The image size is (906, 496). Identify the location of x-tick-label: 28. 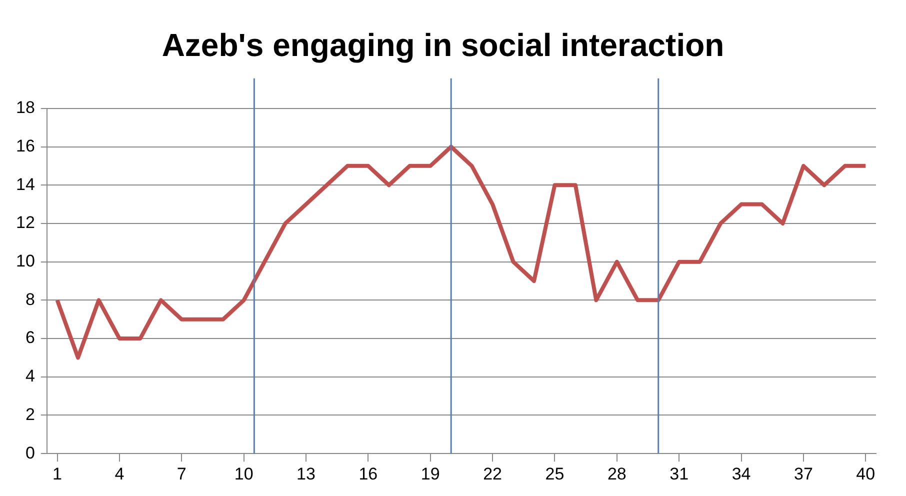
(616, 474).